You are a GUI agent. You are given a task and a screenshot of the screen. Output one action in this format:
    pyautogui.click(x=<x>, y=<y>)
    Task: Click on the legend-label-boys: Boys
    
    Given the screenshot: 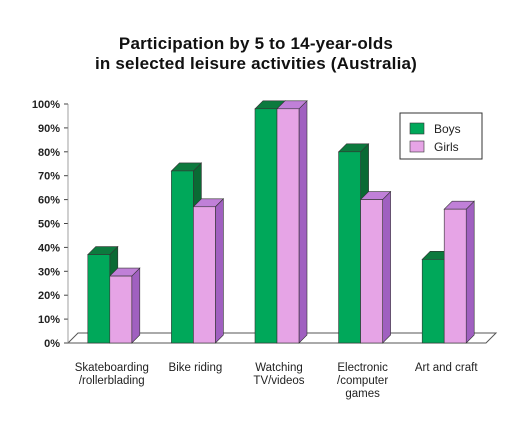 What is the action you would take?
    pyautogui.click(x=447, y=129)
    